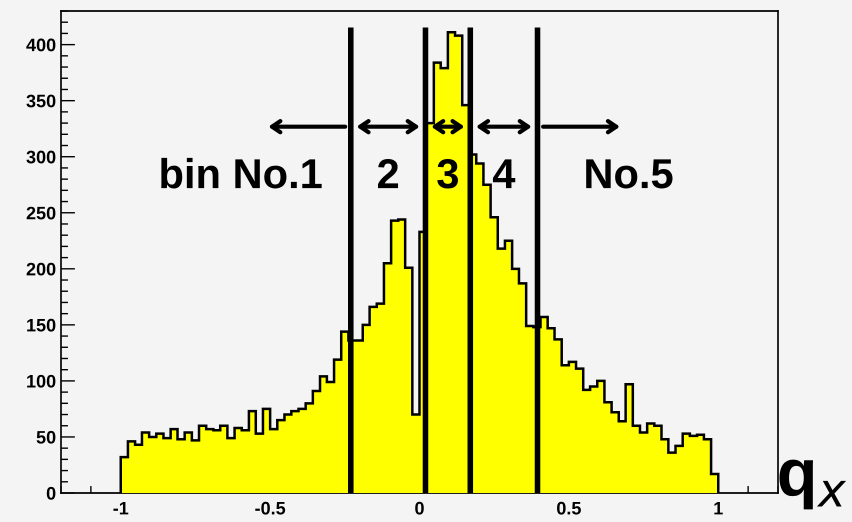 The height and width of the screenshot is (522, 852). Describe the element at coordinates (41, 381) in the screenshot. I see `y-tick-label: 100` at that location.